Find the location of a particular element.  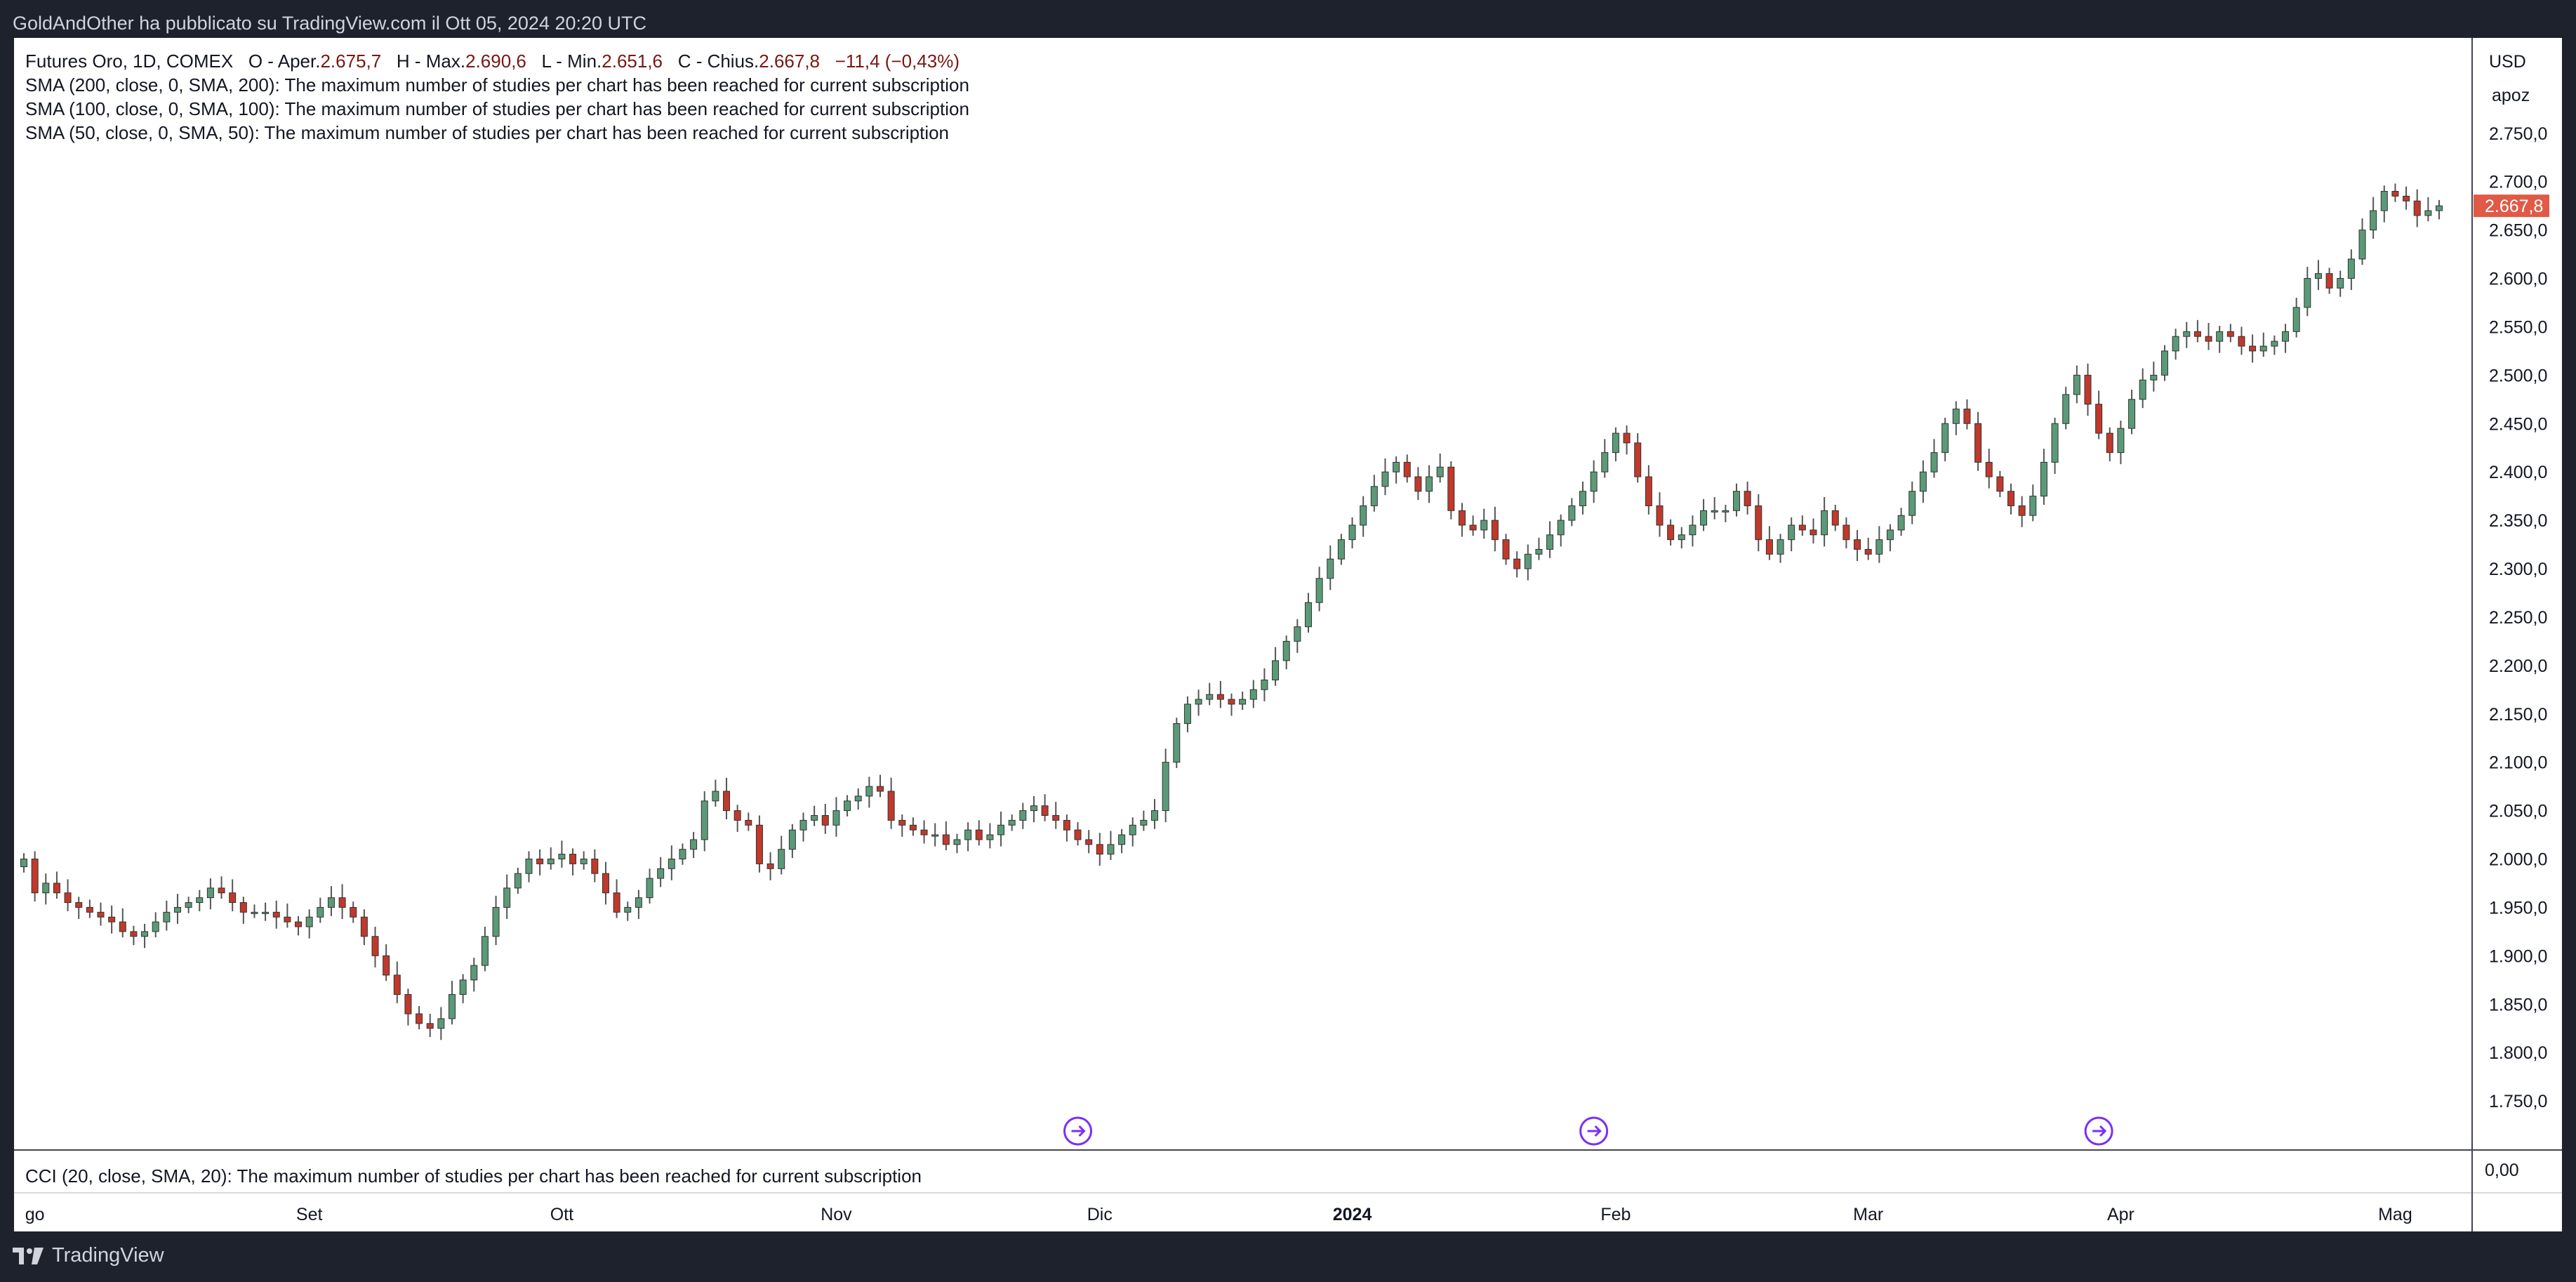

cci-zero-label: 0,00 is located at coordinates (2502, 1170).